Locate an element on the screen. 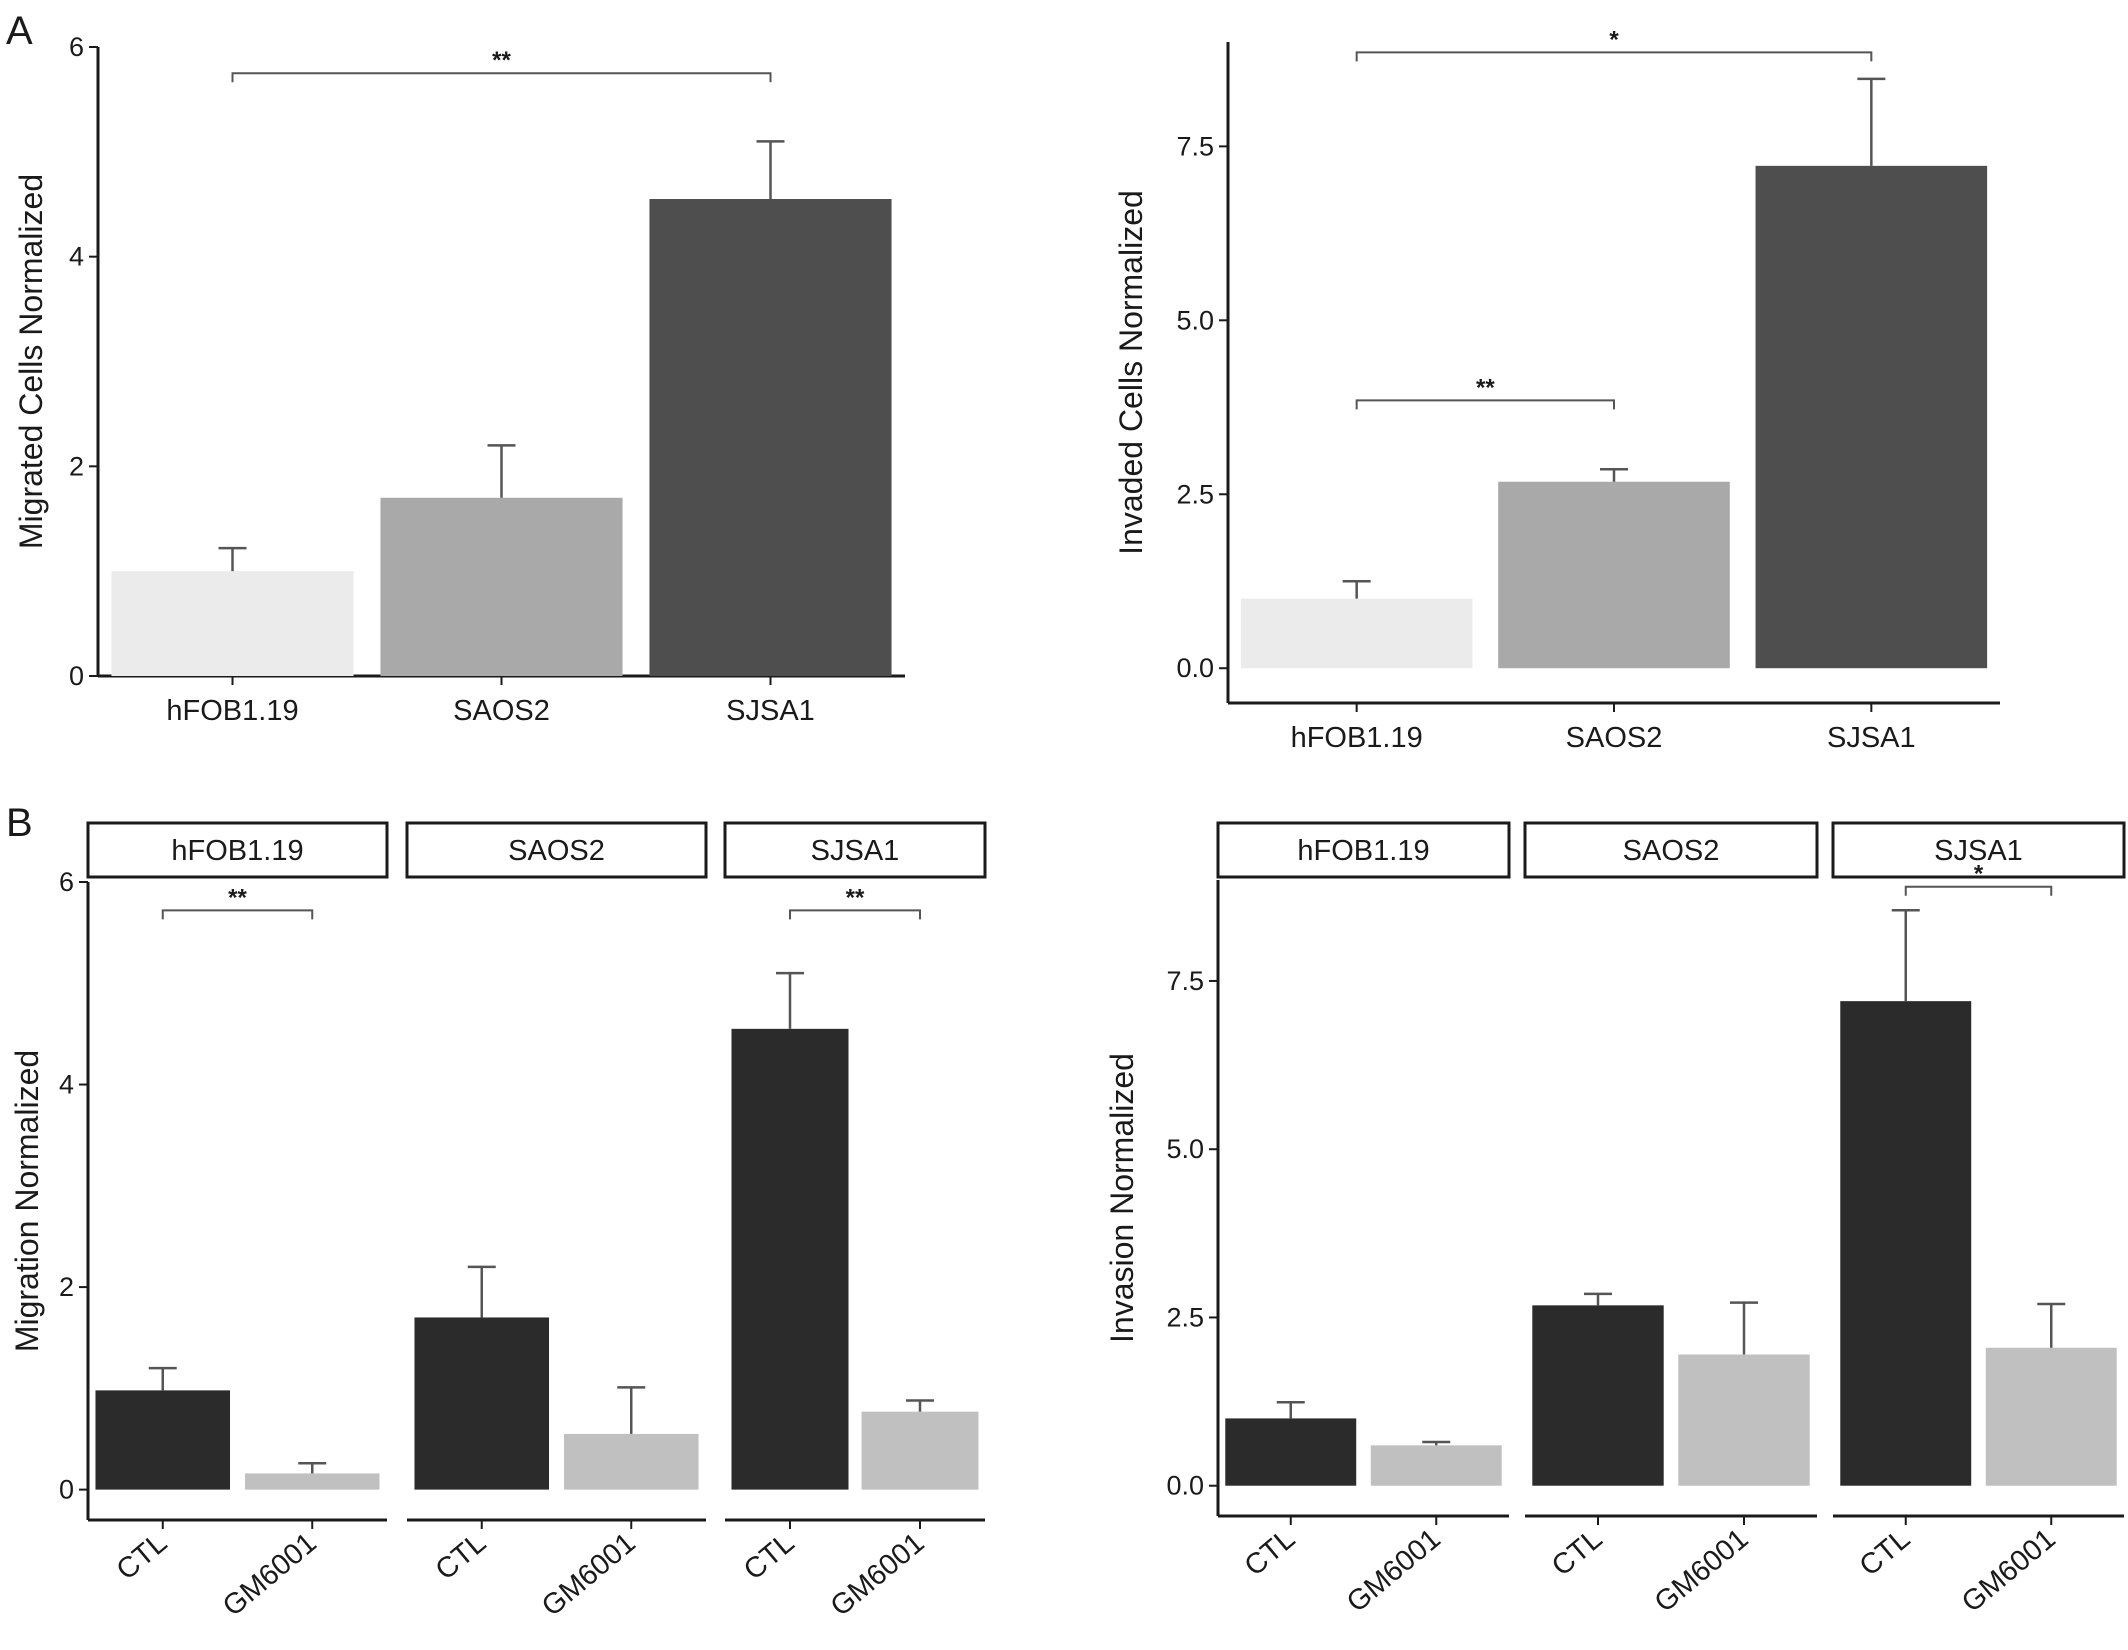  y-axis-label: Migrated Cells Normalized is located at coordinates (31, 361).